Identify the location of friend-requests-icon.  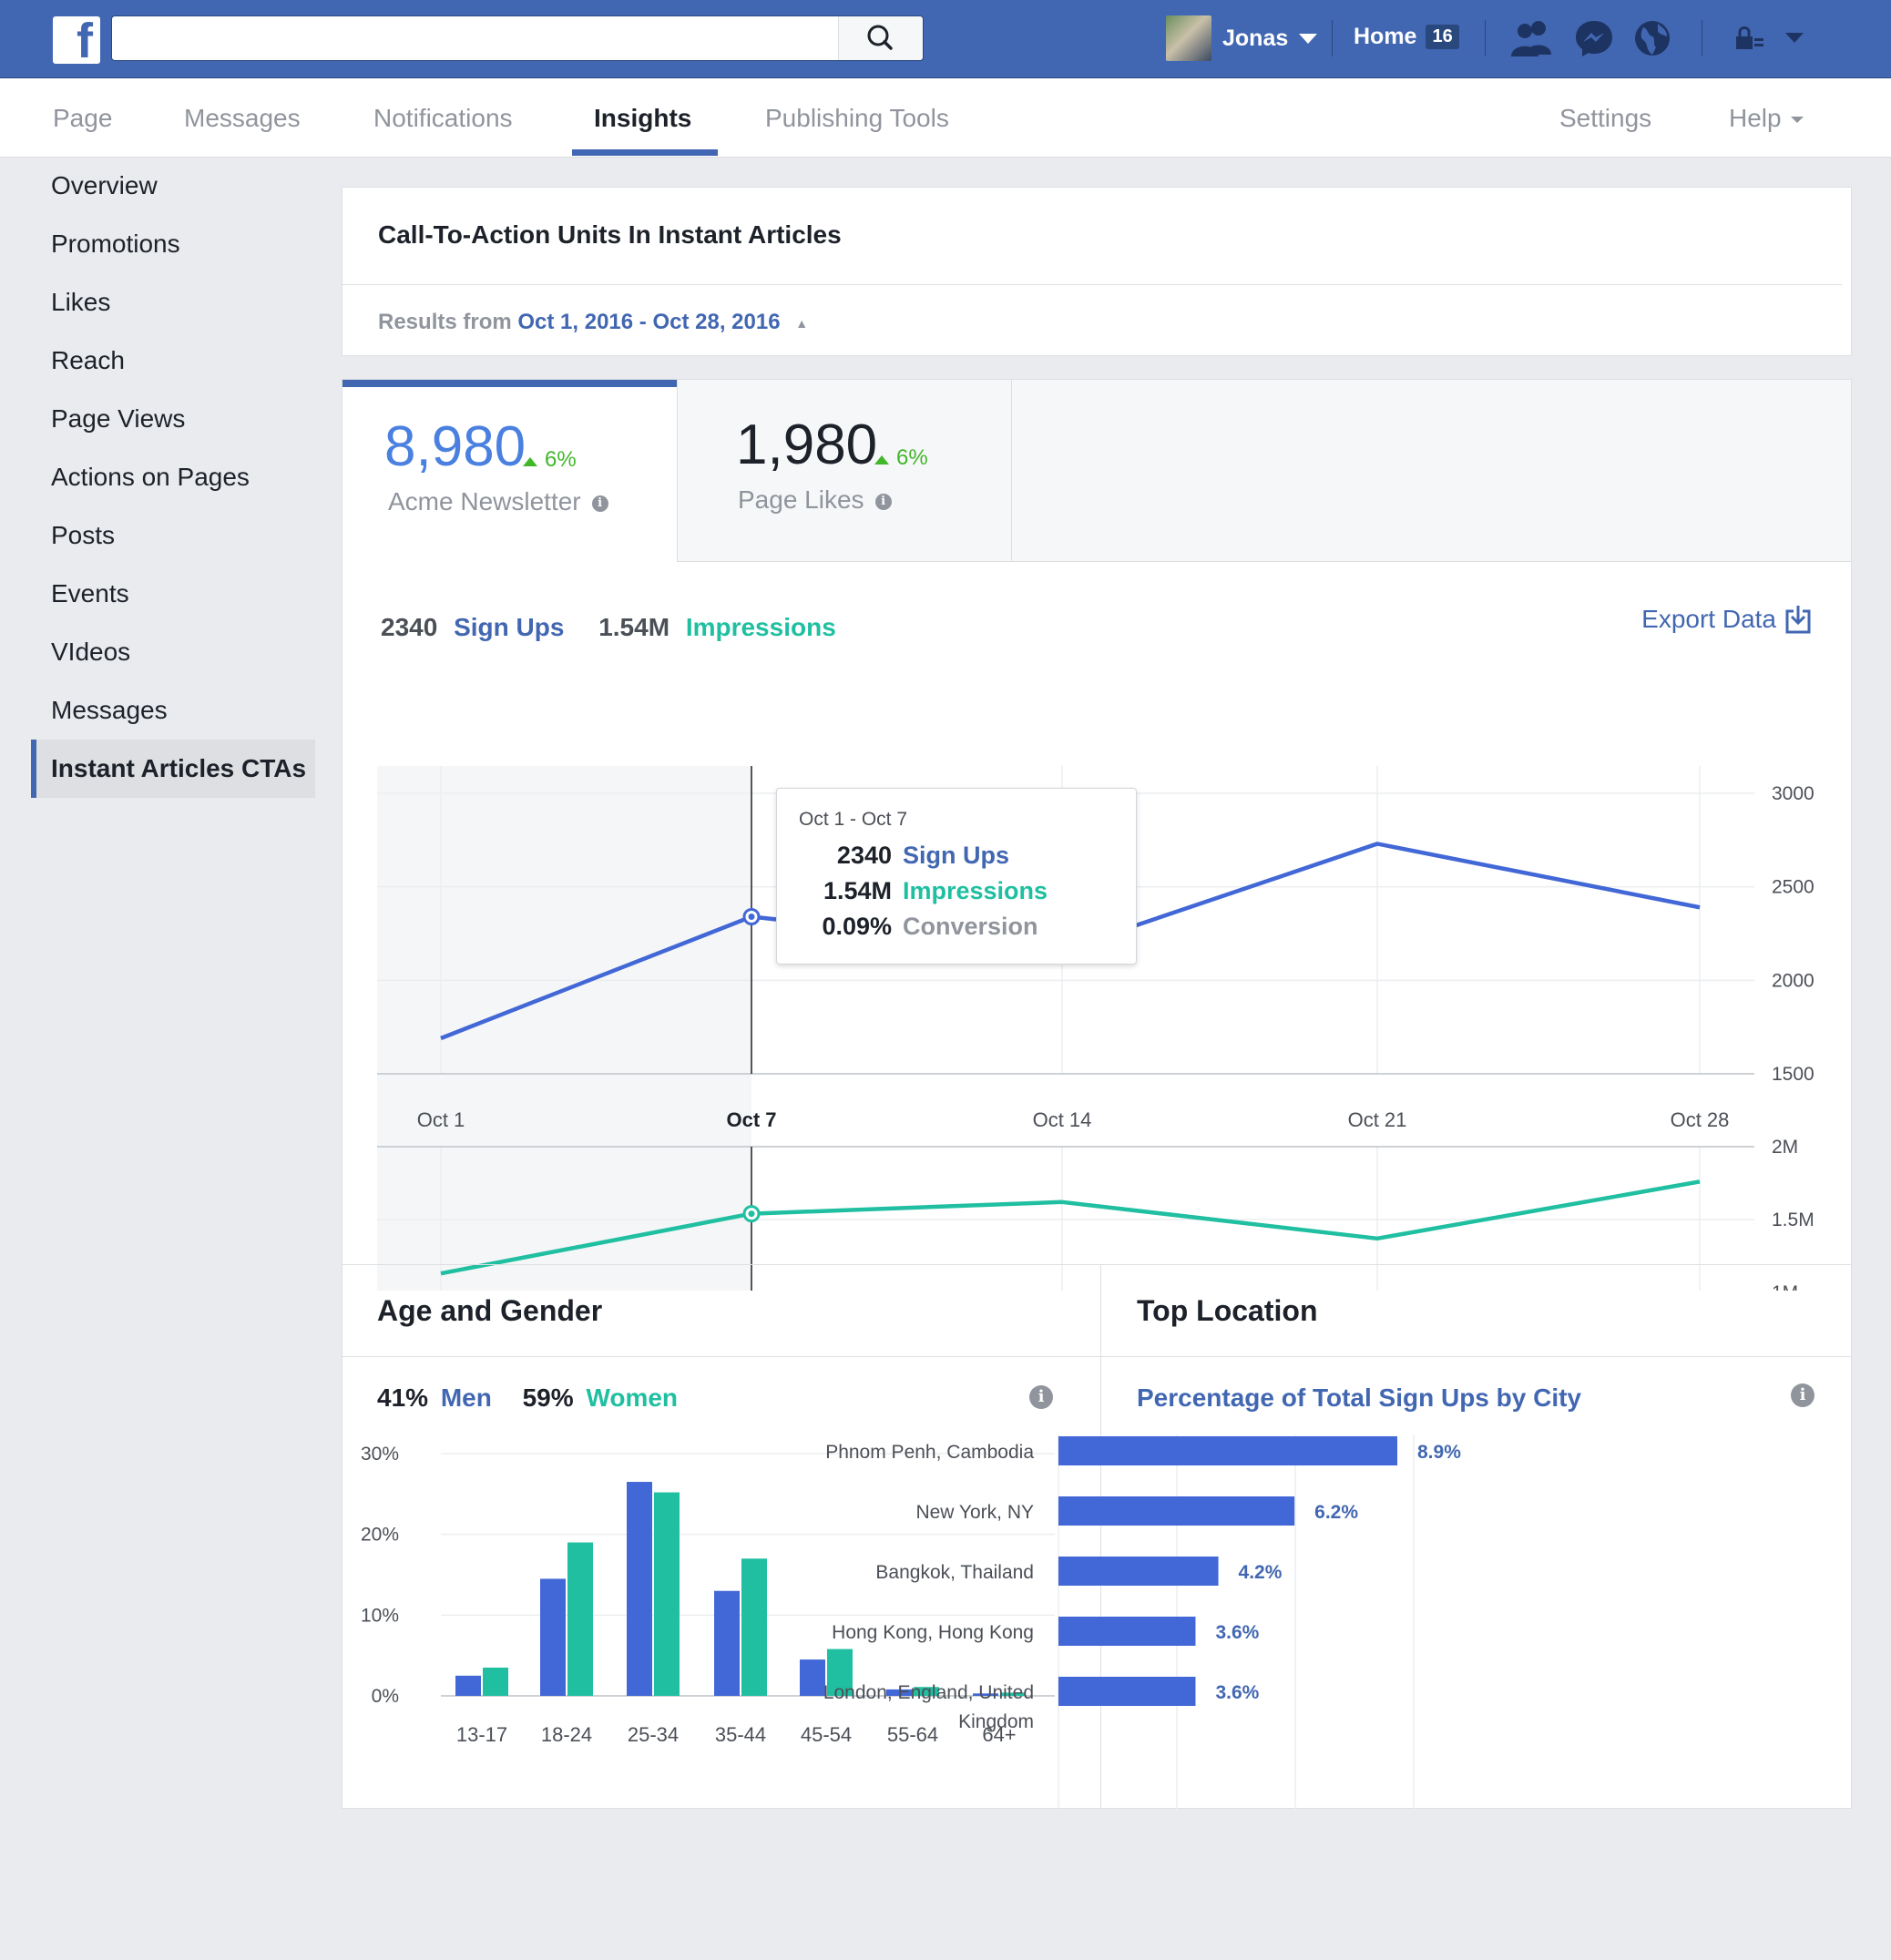
(1532, 38).